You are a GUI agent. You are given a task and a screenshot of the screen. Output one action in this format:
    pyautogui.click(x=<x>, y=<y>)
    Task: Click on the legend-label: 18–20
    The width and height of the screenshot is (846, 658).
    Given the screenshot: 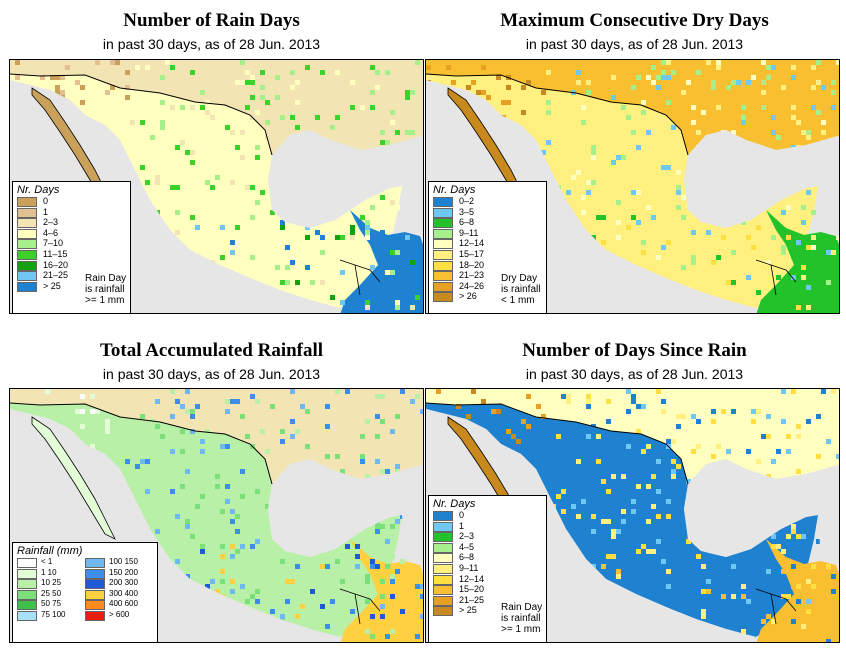 What is the action you would take?
    pyautogui.click(x=472, y=264)
    